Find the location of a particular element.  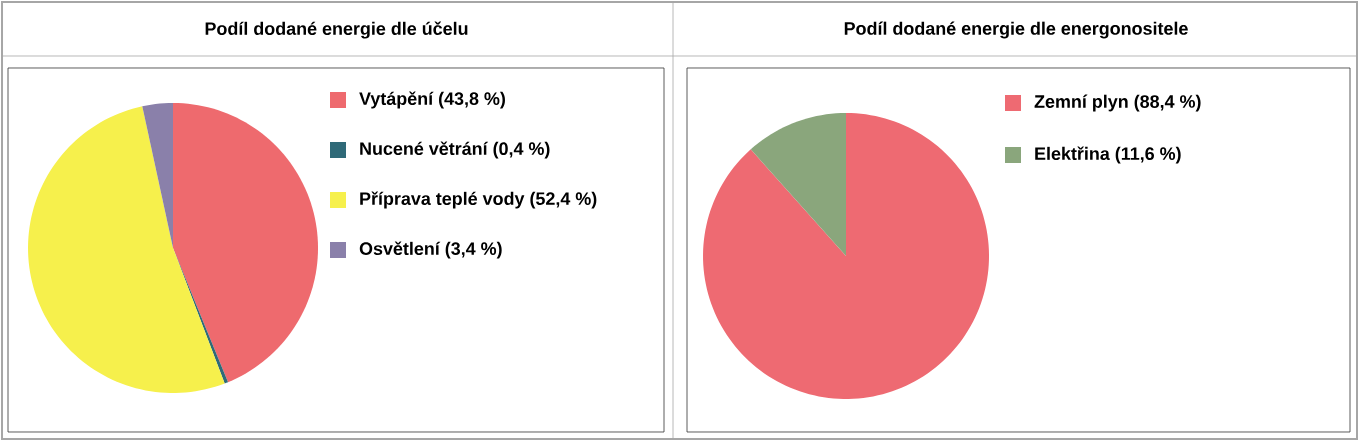

legend-label: Osvětlení (3,4 %) is located at coordinates (430, 250).